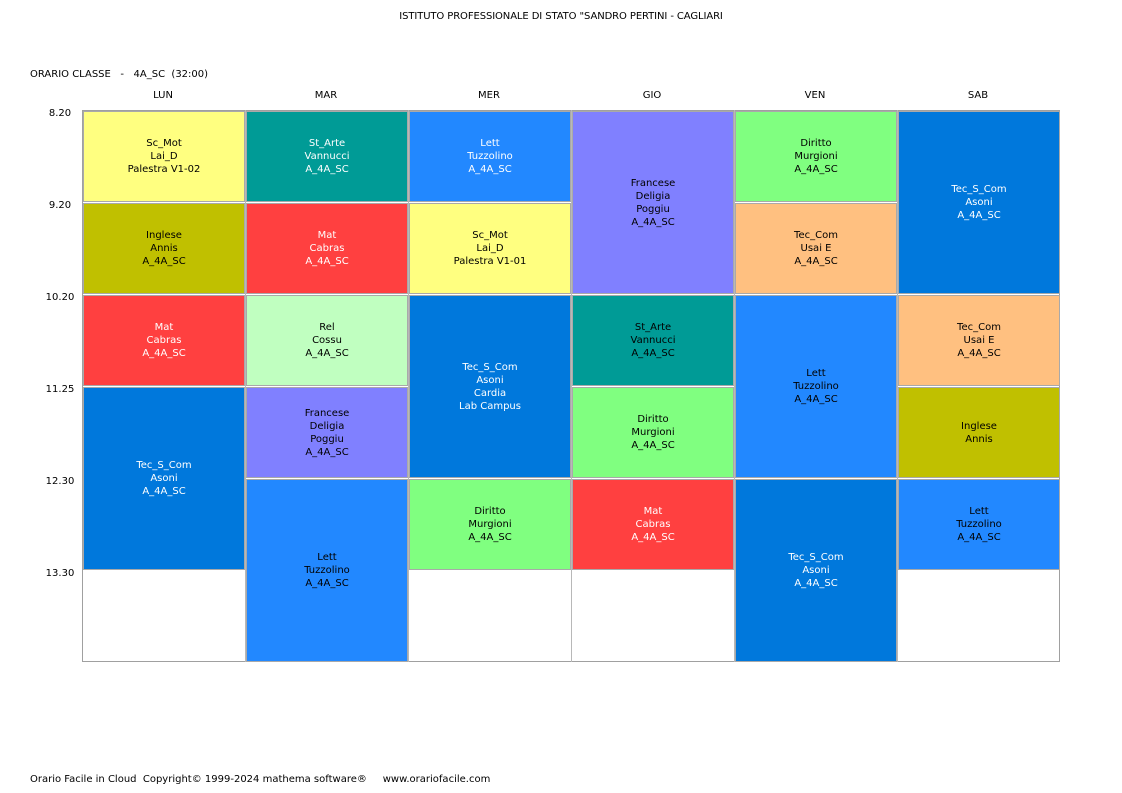 This screenshot has width=1122, height=793. I want to click on lesson-line: Lab Campus, so click(490, 406).